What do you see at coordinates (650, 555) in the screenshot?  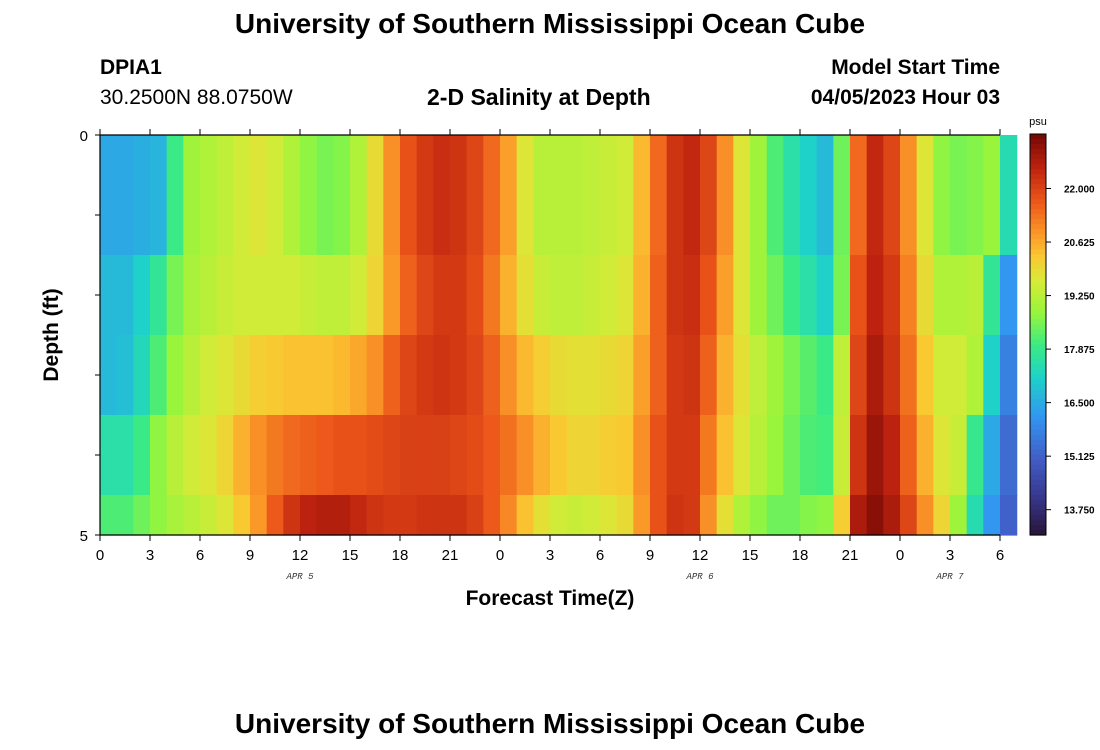 I see `x-tick-label: 9` at bounding box center [650, 555].